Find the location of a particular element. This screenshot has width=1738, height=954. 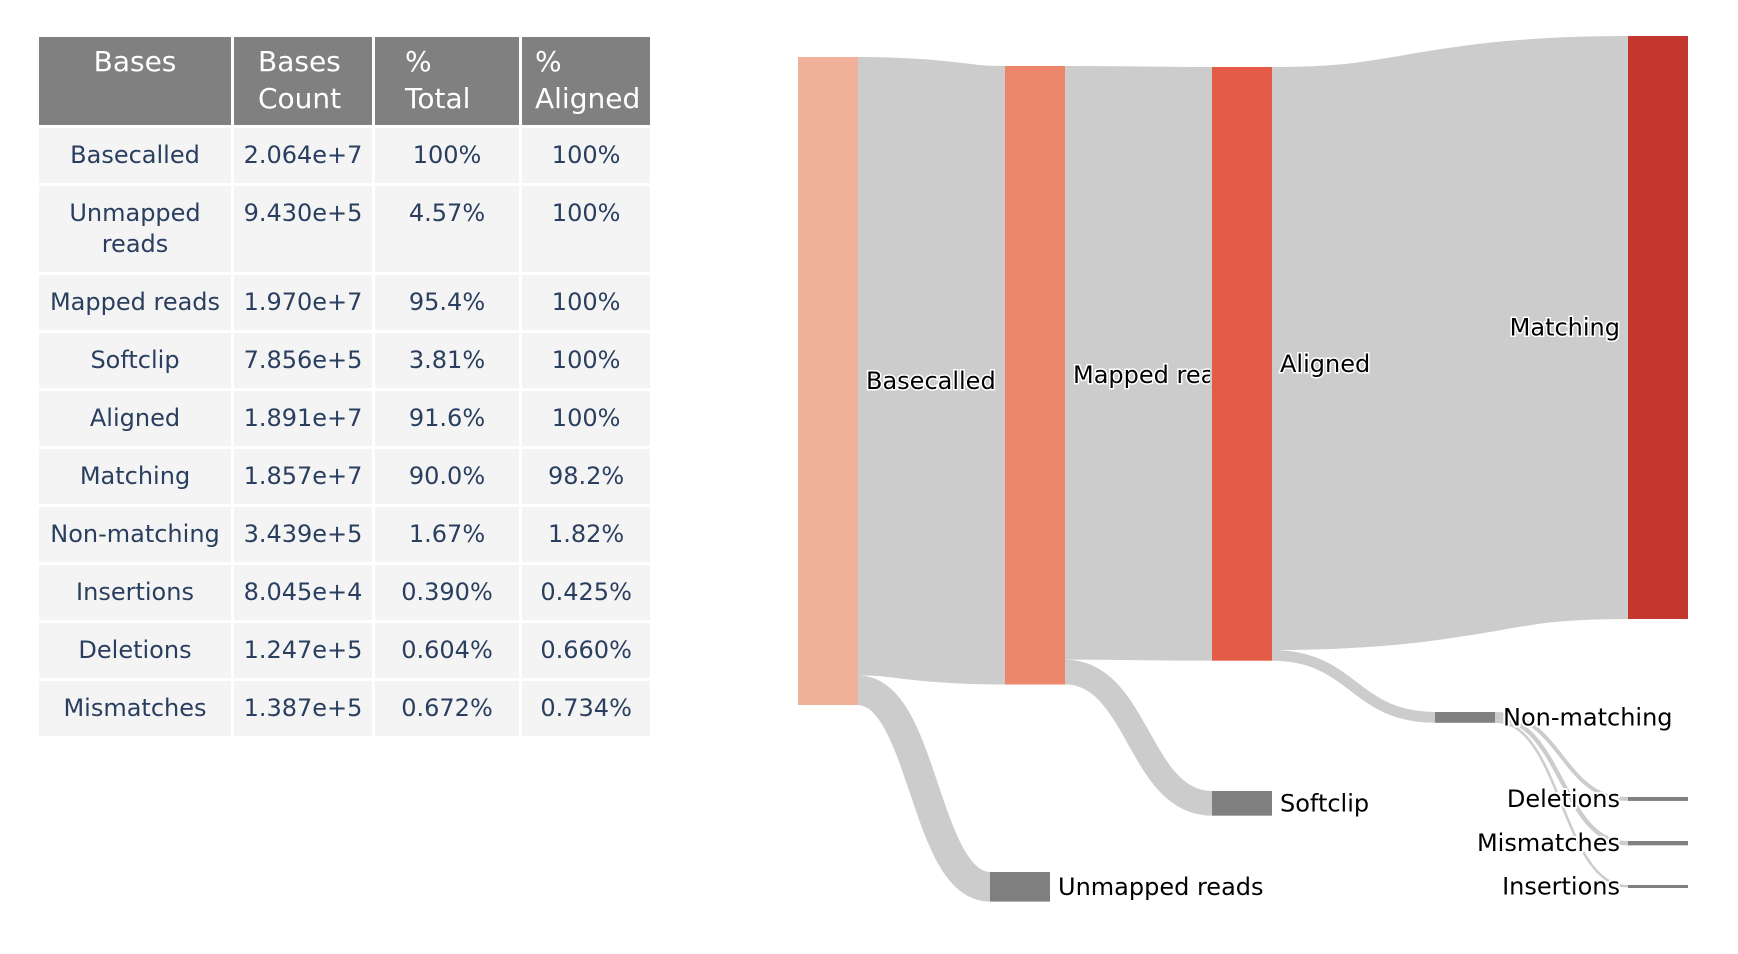

row-aligned: 98.2% is located at coordinates (588, 478).